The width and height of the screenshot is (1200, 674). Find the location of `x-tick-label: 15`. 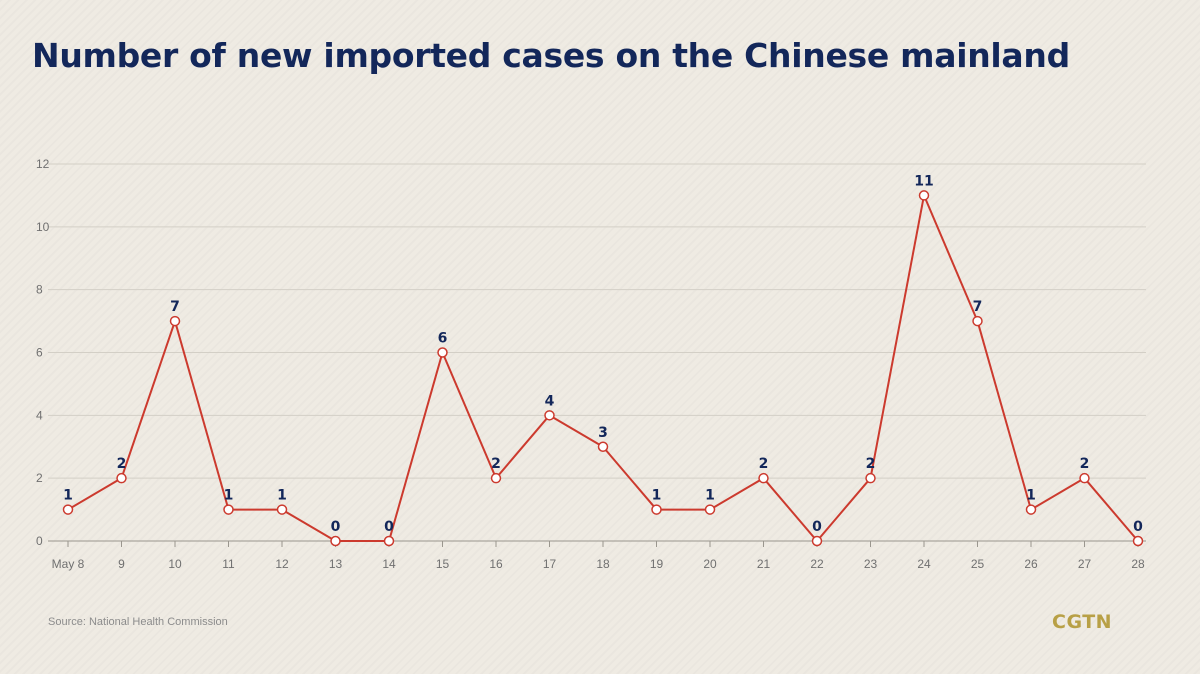

x-tick-label: 15 is located at coordinates (443, 564).